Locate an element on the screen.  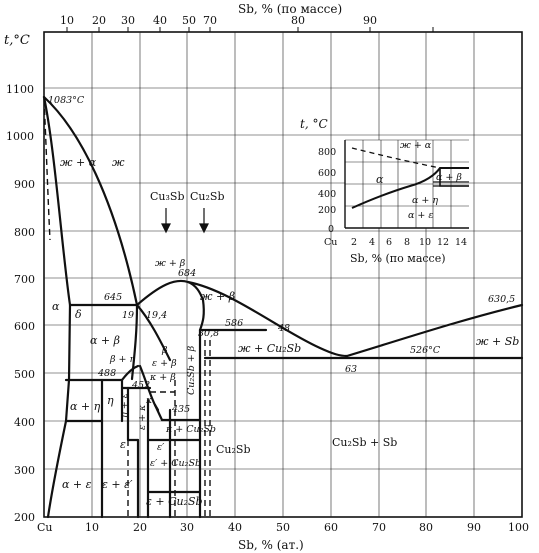
x-tick: 10 is located at coordinates (92, 527).